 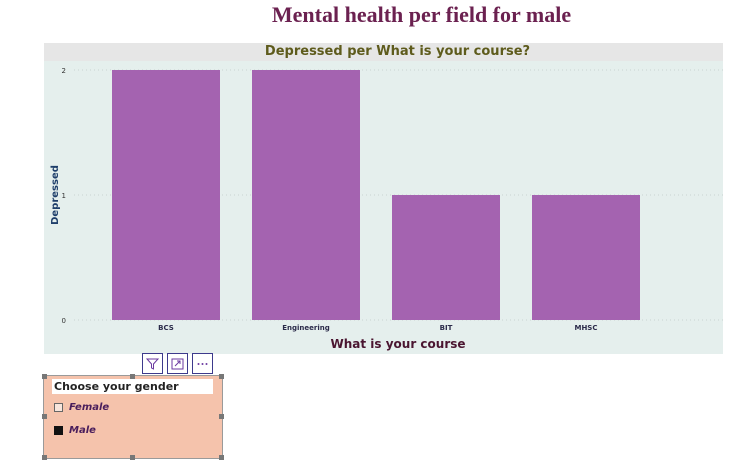 I want to click on y-axis-title: Depressed, so click(x=55, y=195).